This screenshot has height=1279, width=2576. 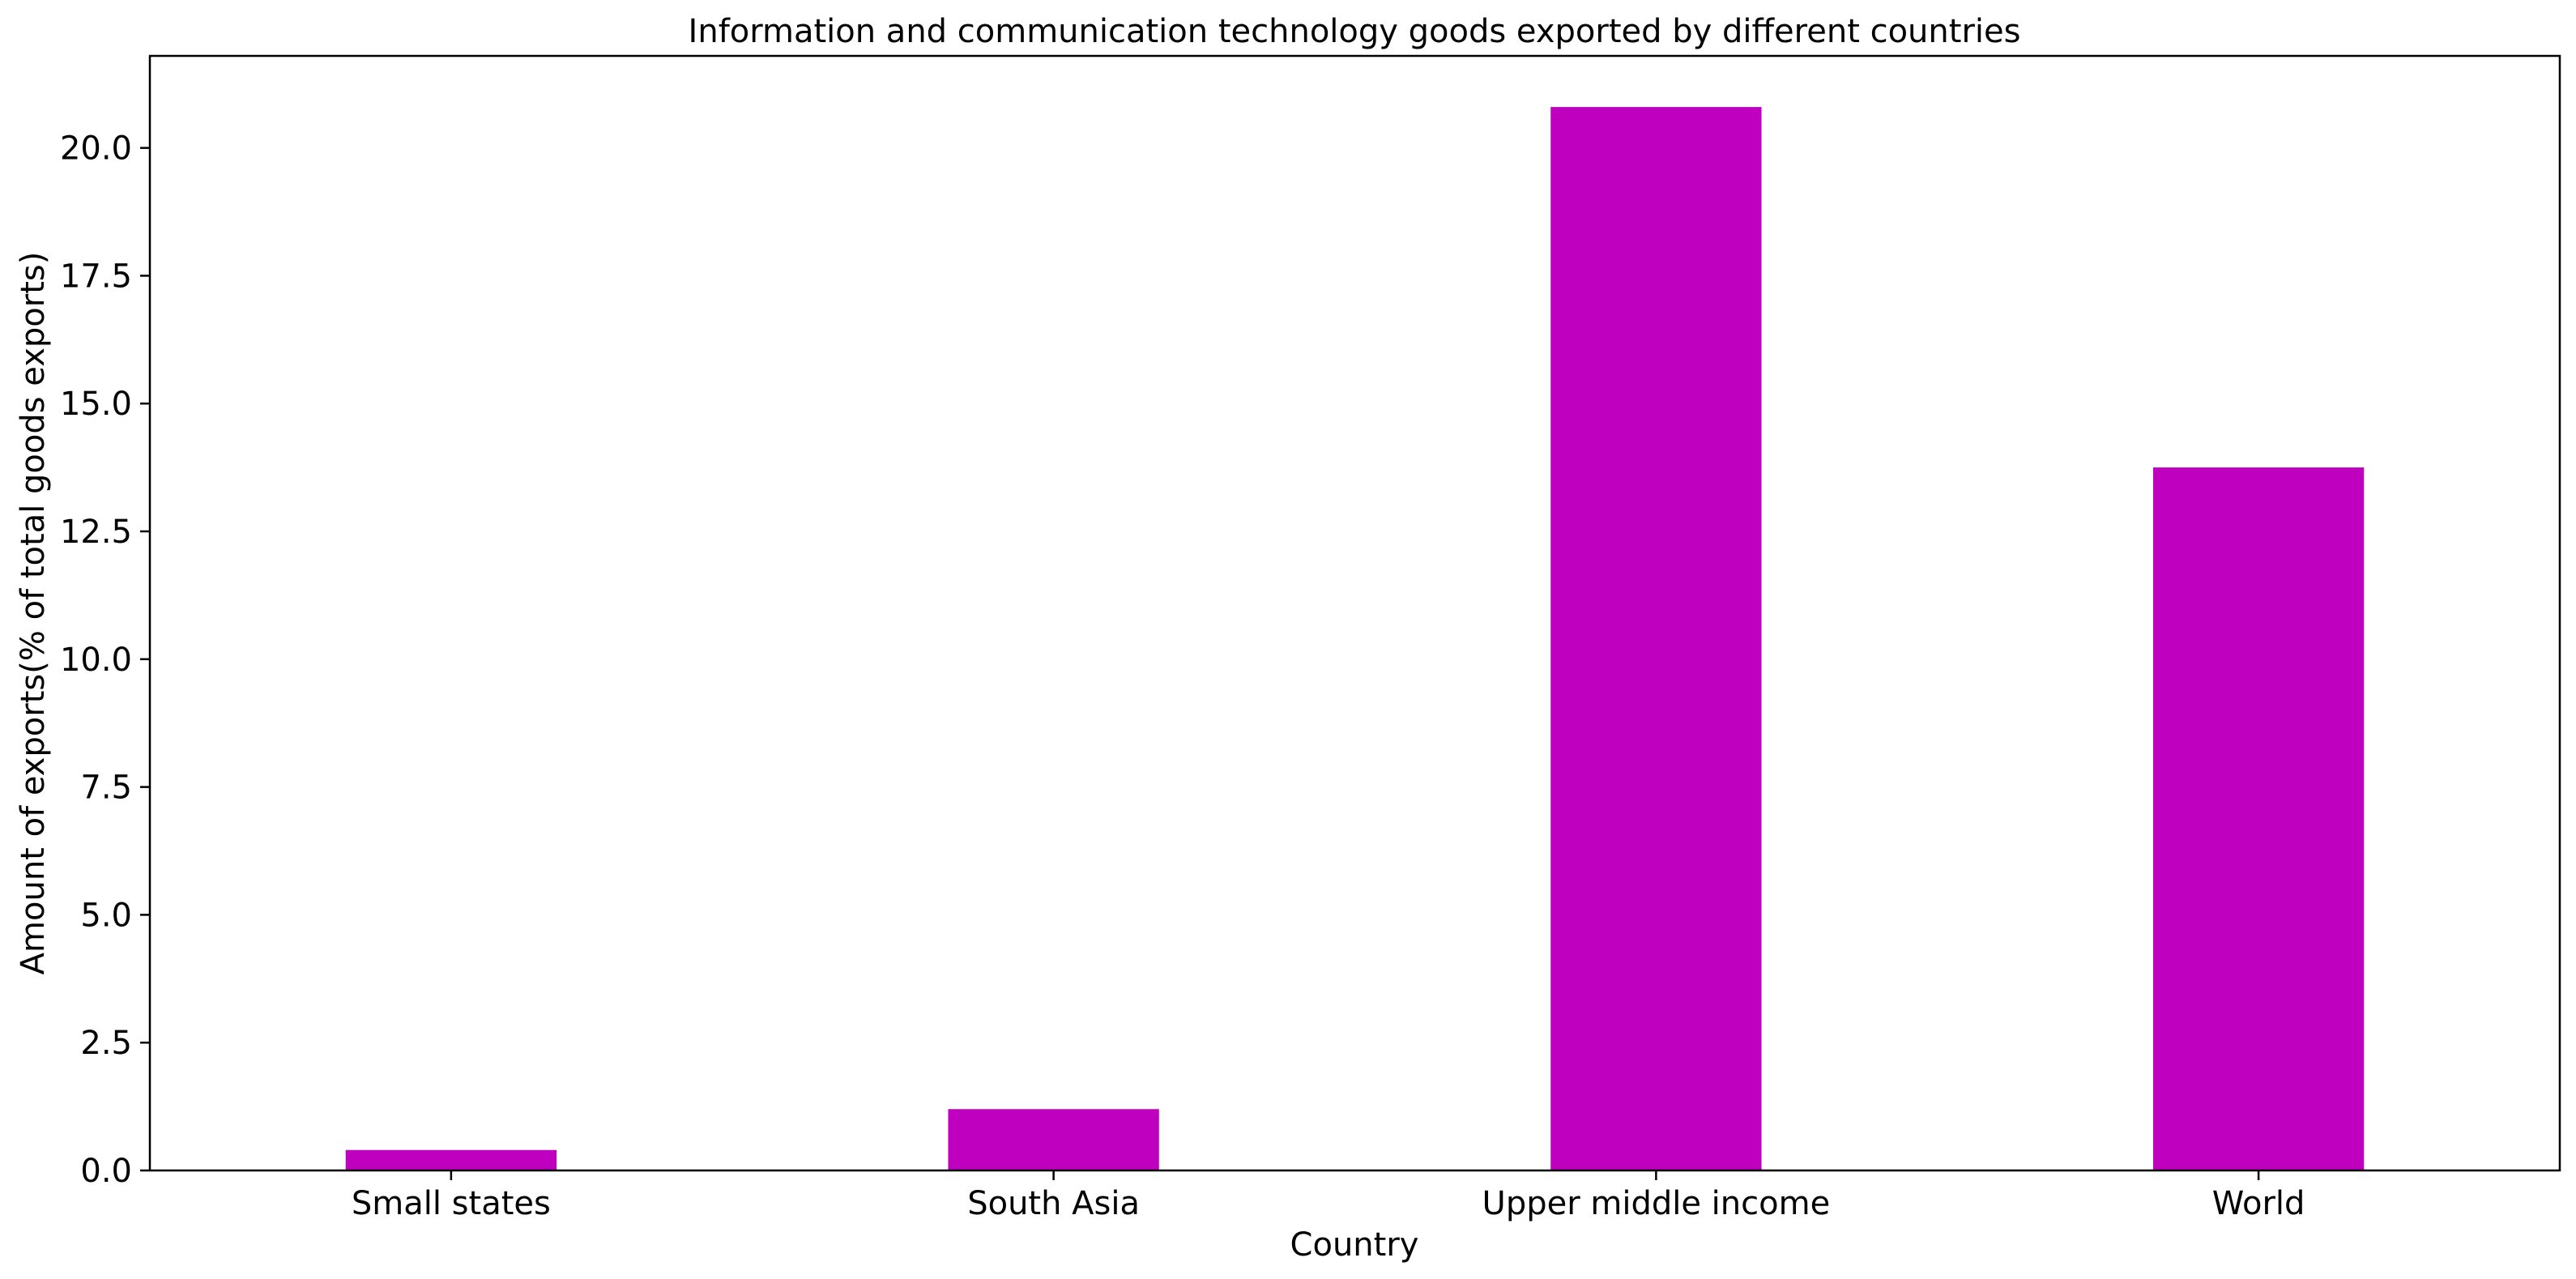 What do you see at coordinates (106, 788) in the screenshot?
I see `y-tick-label: 7.5` at bounding box center [106, 788].